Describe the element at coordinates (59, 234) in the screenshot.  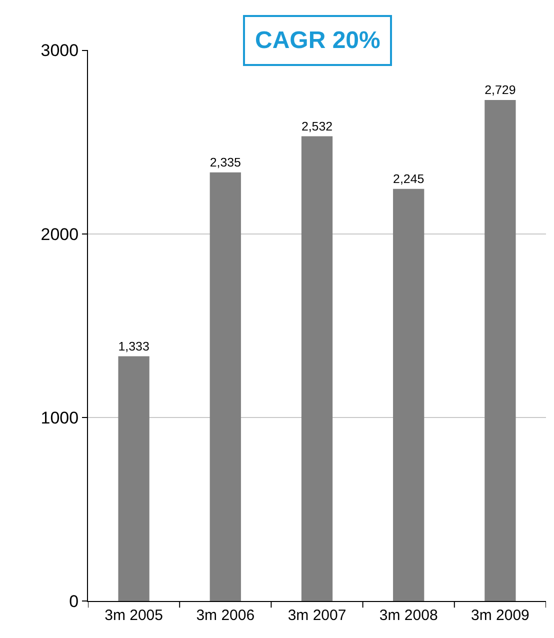
I see `y-tick-label: 2000` at that location.